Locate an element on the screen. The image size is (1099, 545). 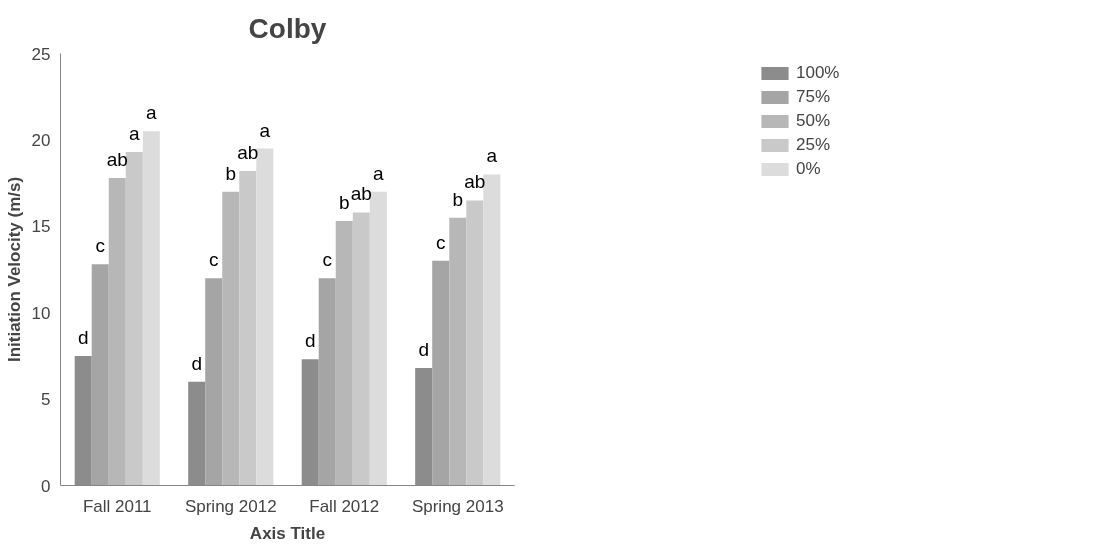
legend-label: 75% is located at coordinates (814, 97).